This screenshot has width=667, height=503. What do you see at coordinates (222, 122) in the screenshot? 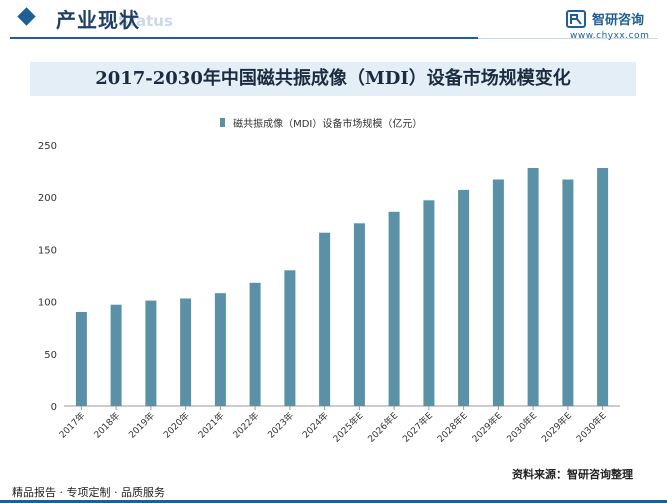
I see `legend-swatch` at bounding box center [222, 122].